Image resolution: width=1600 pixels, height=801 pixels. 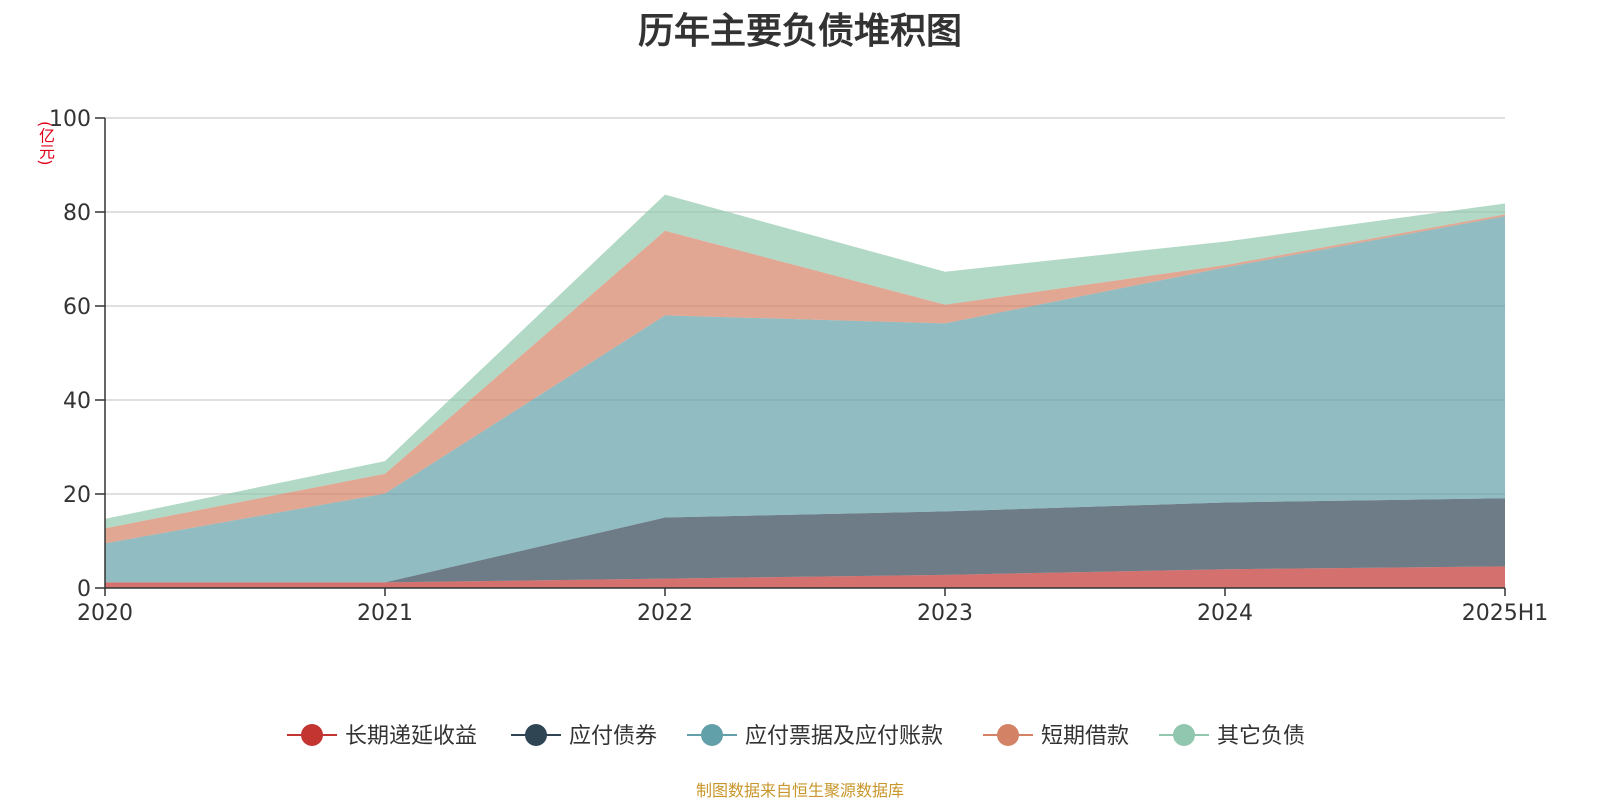 I want to click on legend-label: 长期递延收益, so click(x=411, y=736).